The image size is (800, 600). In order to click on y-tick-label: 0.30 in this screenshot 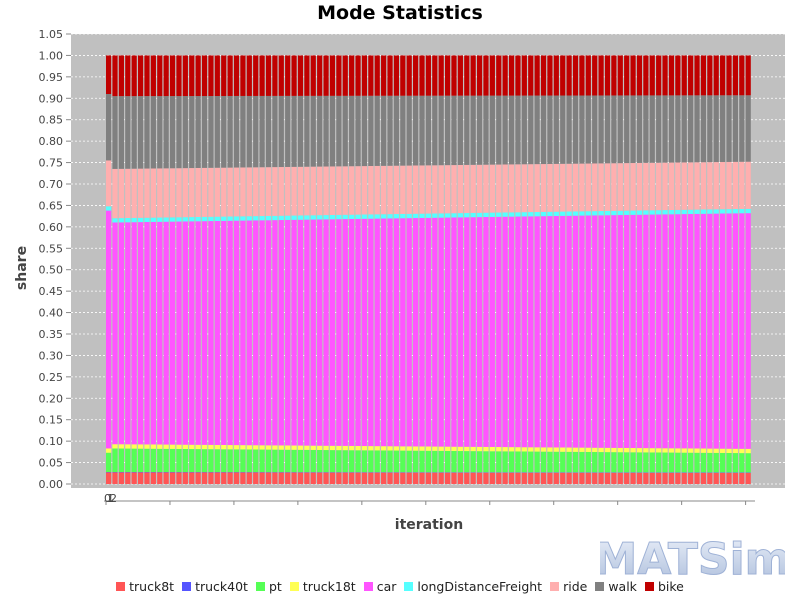, I will do `click(51, 355)`.